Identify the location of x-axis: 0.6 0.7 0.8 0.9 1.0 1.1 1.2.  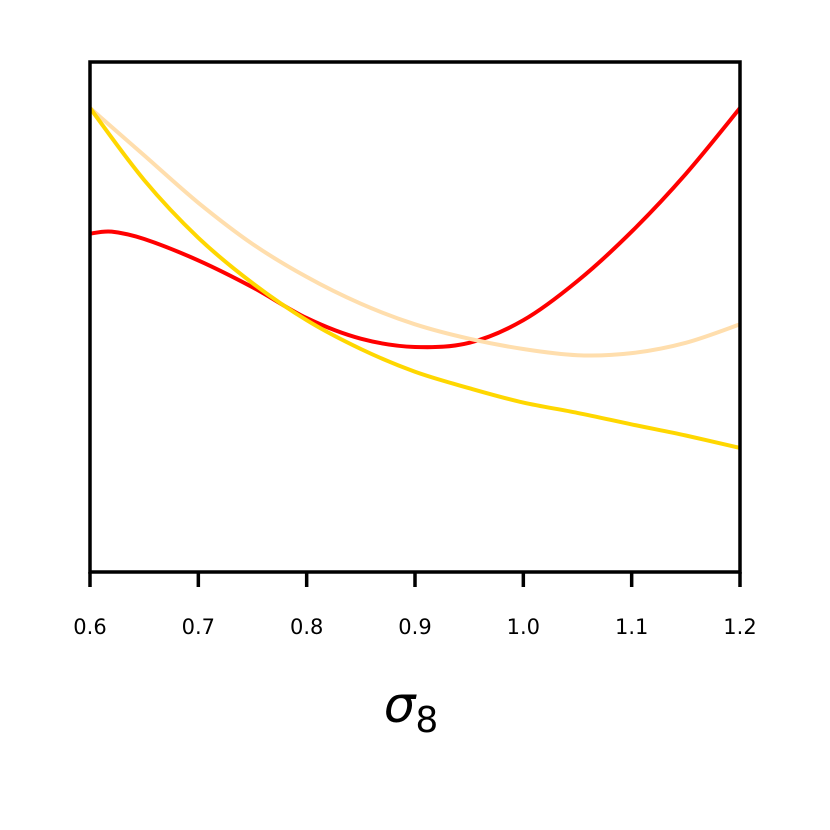
(415, 605).